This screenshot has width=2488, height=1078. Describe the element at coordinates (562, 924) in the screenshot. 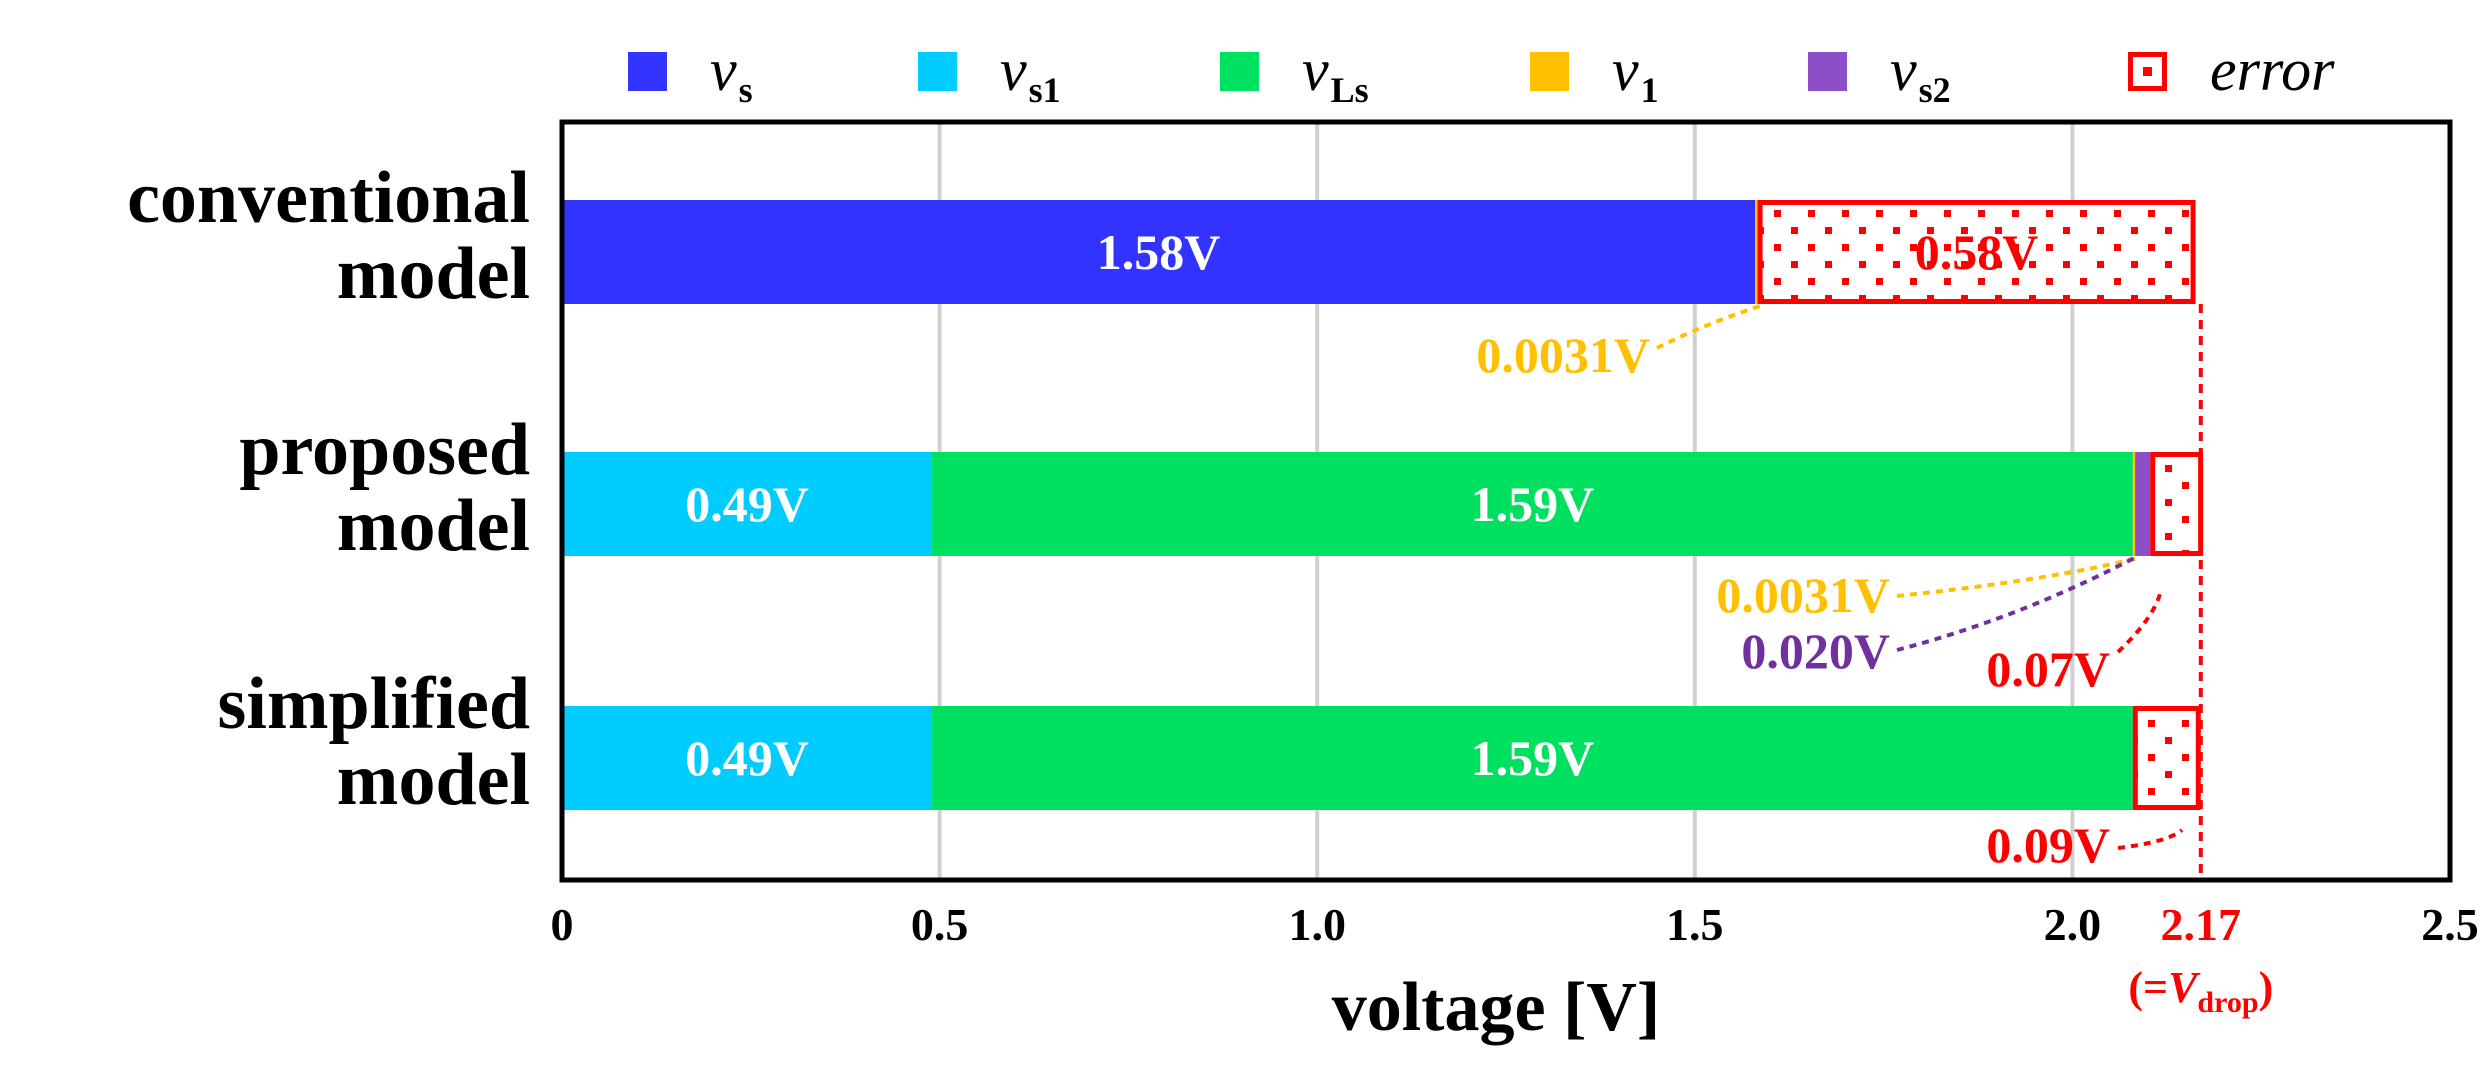

I see `x-tick-label: 0` at that location.